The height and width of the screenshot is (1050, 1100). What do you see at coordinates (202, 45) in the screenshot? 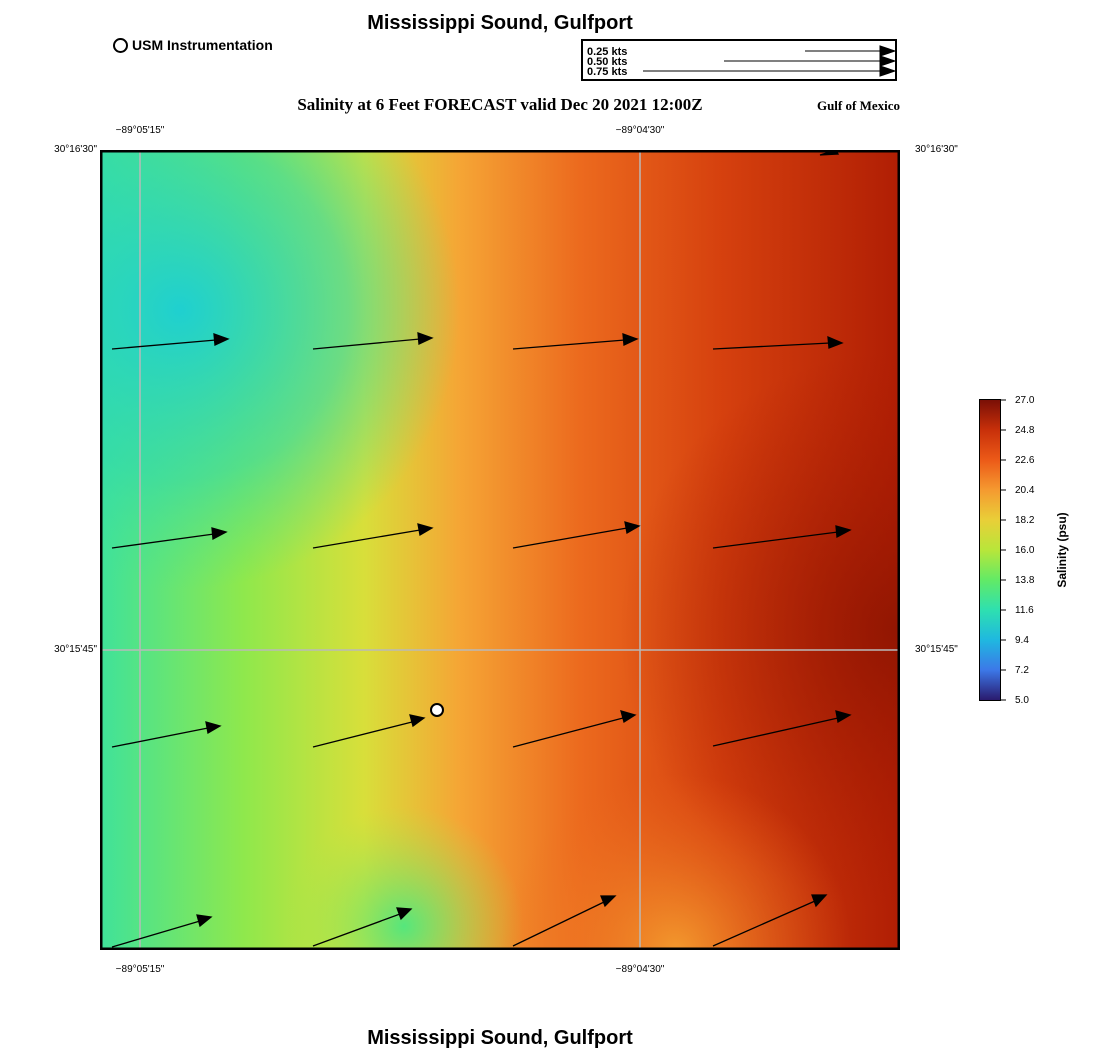
I see `usm-legend-label: USM Instrumentation` at bounding box center [202, 45].